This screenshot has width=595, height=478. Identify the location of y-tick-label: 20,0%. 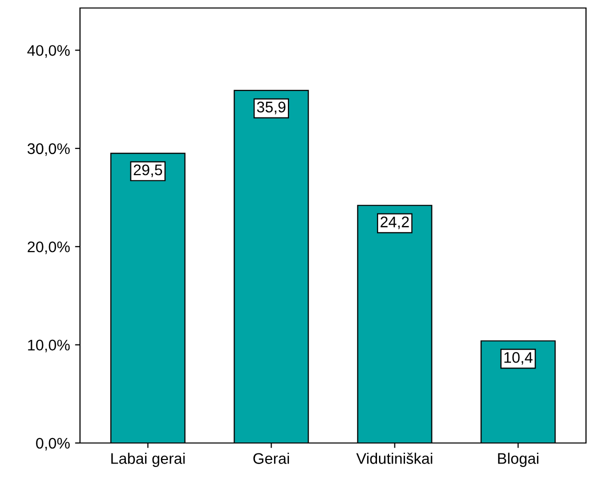
(49, 247).